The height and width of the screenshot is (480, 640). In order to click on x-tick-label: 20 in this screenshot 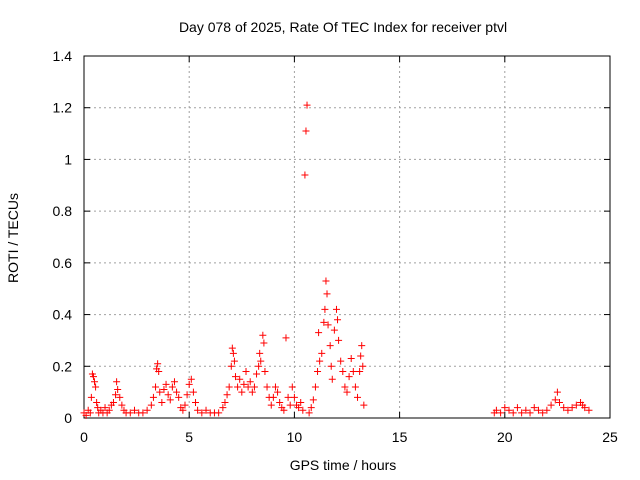, I will do `click(505, 437)`.